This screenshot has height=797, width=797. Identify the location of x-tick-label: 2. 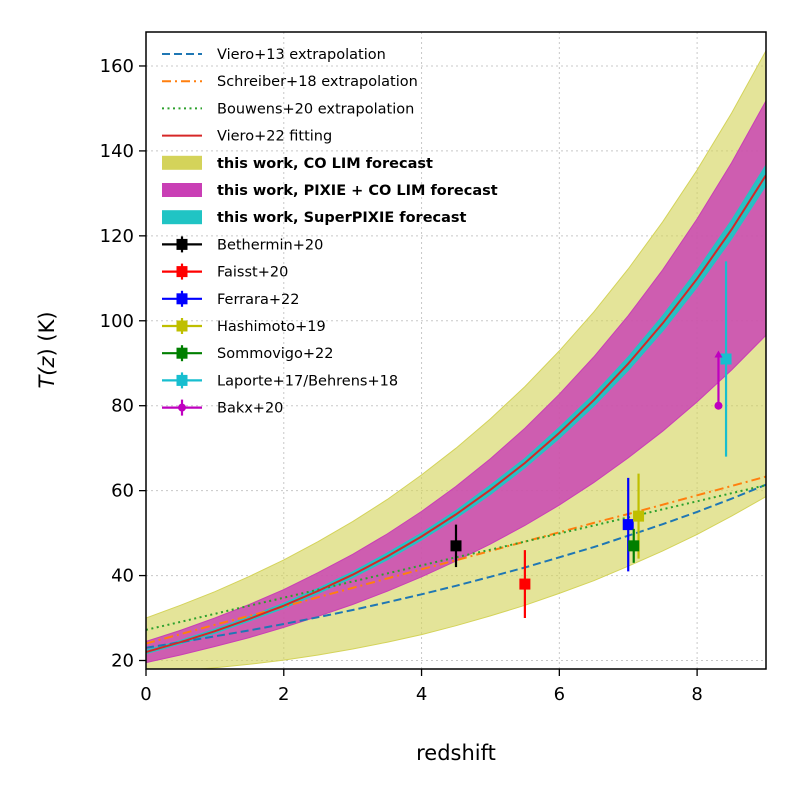
(283, 694).